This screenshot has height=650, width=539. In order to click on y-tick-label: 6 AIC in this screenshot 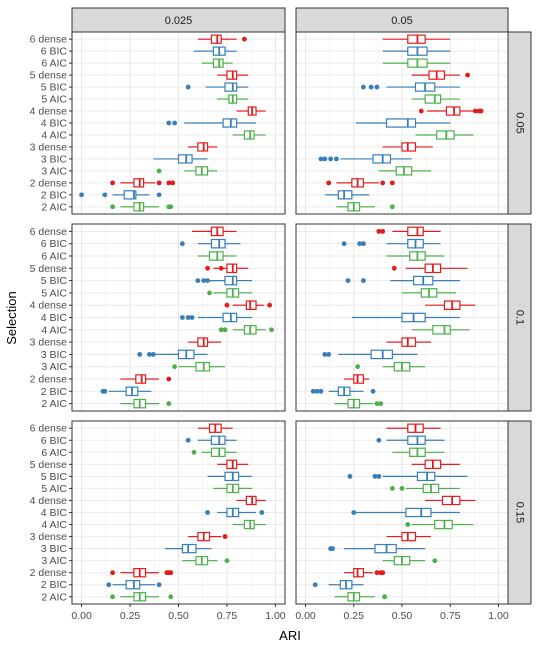, I will do `click(54, 64)`.